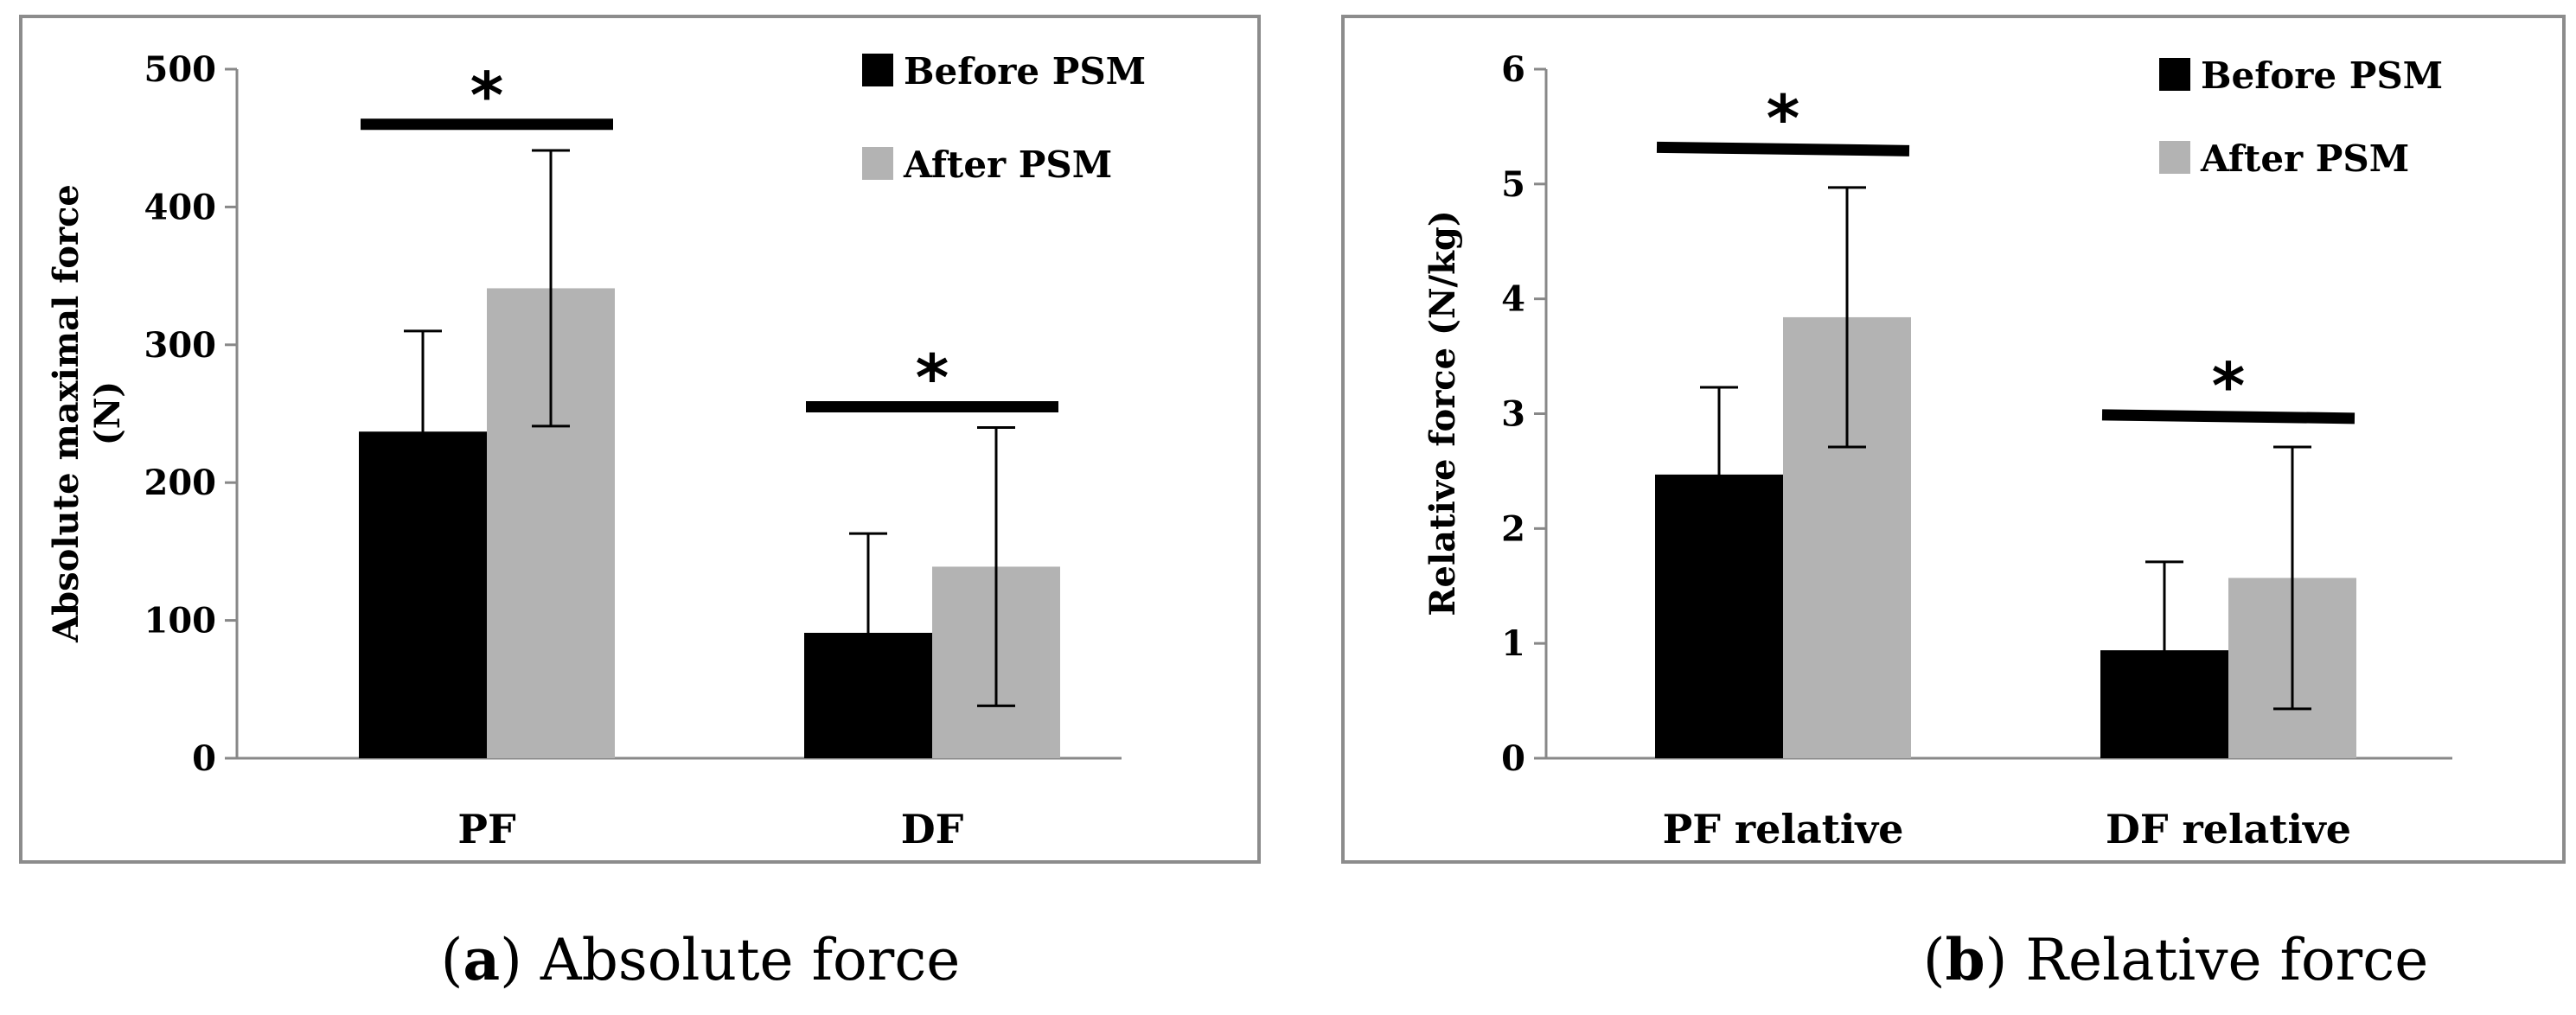 The width and height of the screenshot is (2576, 1015). What do you see at coordinates (701, 959) in the screenshot?
I see `panel-a-caption: (a) Absolute force` at bounding box center [701, 959].